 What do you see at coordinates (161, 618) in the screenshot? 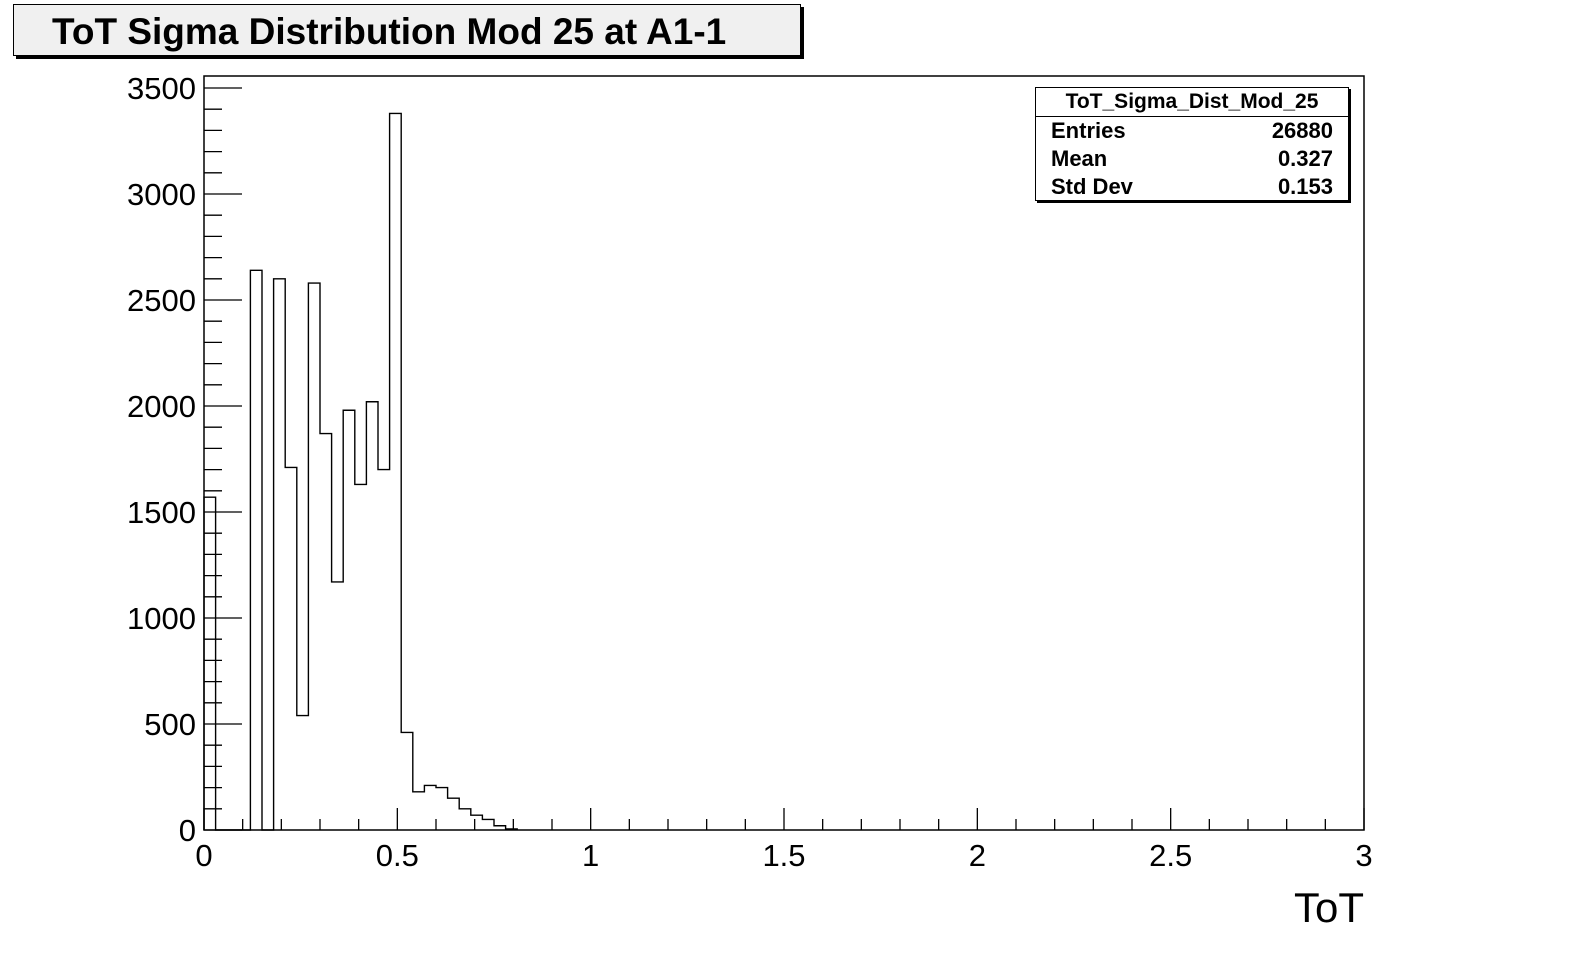
I see `y-tick-label: 1000` at bounding box center [161, 618].